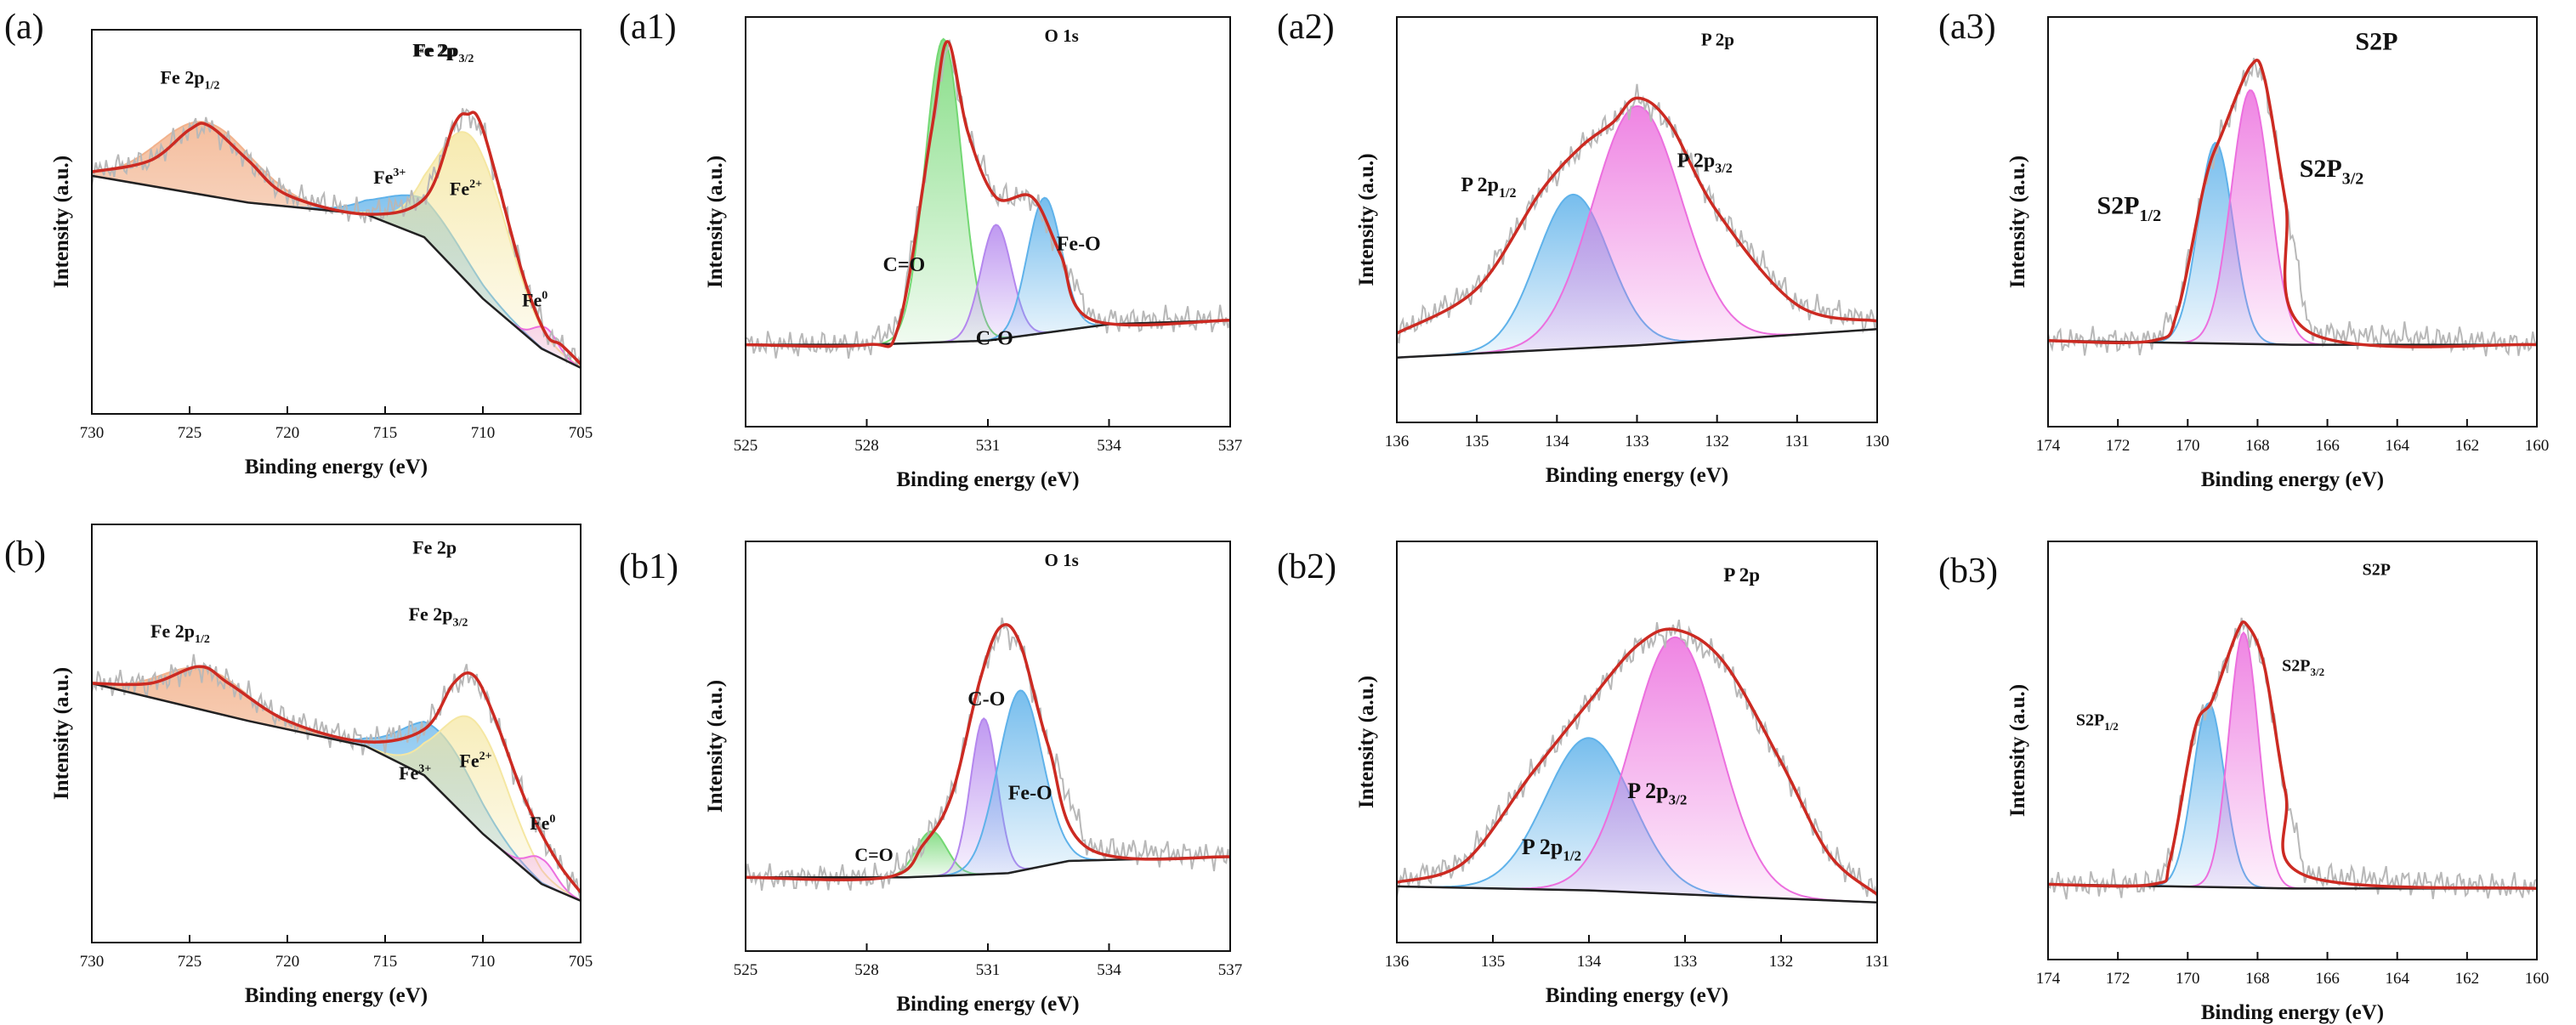 This screenshot has height=1025, width=2576. What do you see at coordinates (2049, 446) in the screenshot?
I see `x-tick-label: 174` at bounding box center [2049, 446].